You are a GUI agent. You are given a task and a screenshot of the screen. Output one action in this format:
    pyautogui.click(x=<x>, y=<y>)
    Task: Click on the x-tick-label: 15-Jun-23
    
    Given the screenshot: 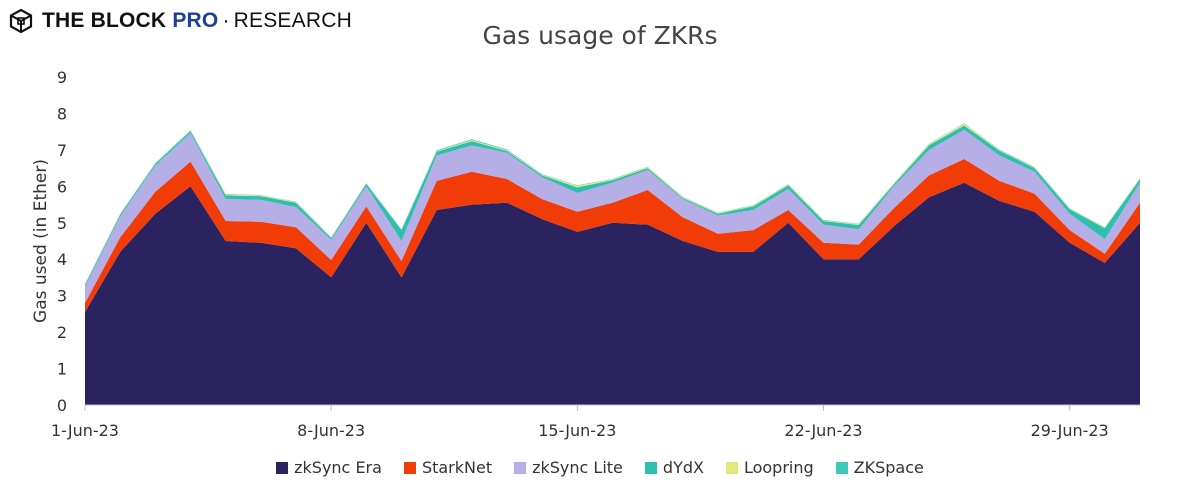 What is the action you would take?
    pyautogui.click(x=577, y=430)
    